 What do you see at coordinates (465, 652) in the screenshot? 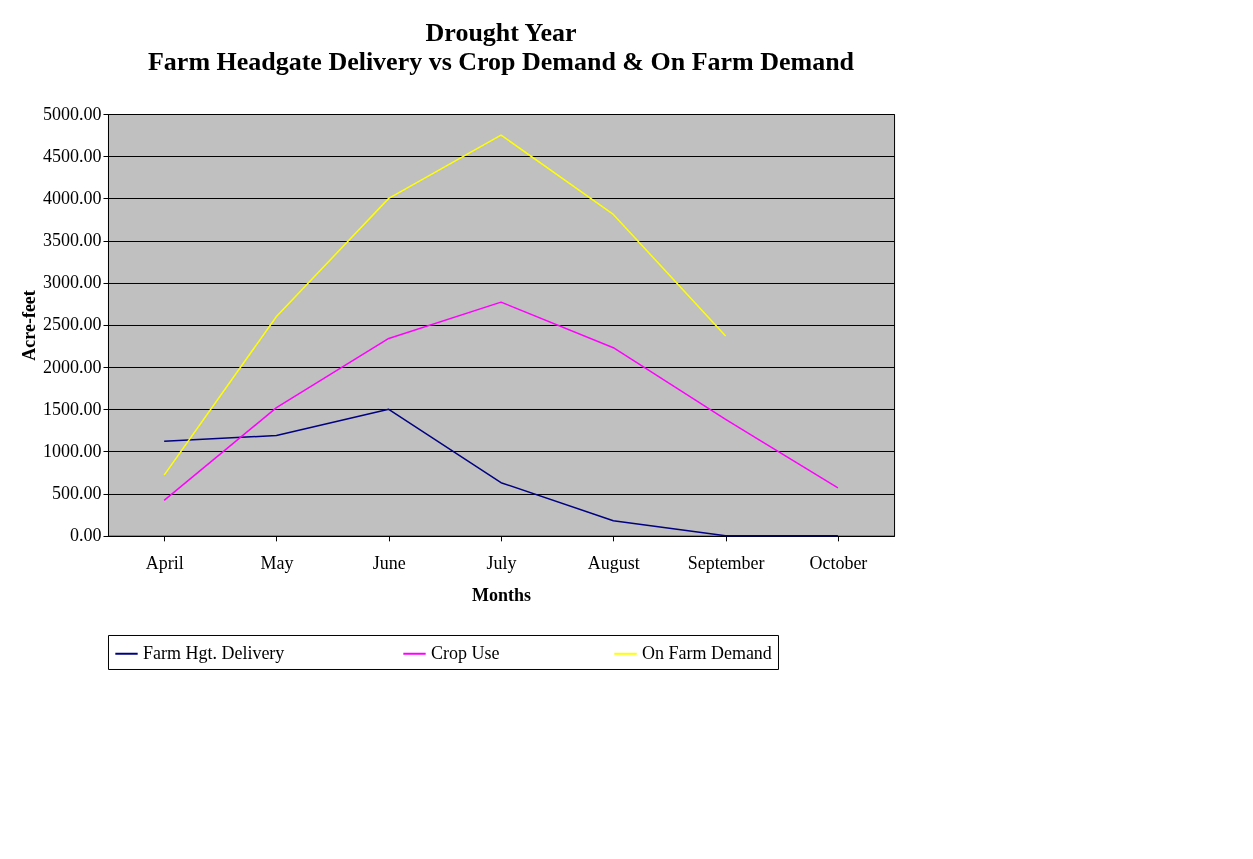
I see `legend-label: Crop Use` at bounding box center [465, 652].